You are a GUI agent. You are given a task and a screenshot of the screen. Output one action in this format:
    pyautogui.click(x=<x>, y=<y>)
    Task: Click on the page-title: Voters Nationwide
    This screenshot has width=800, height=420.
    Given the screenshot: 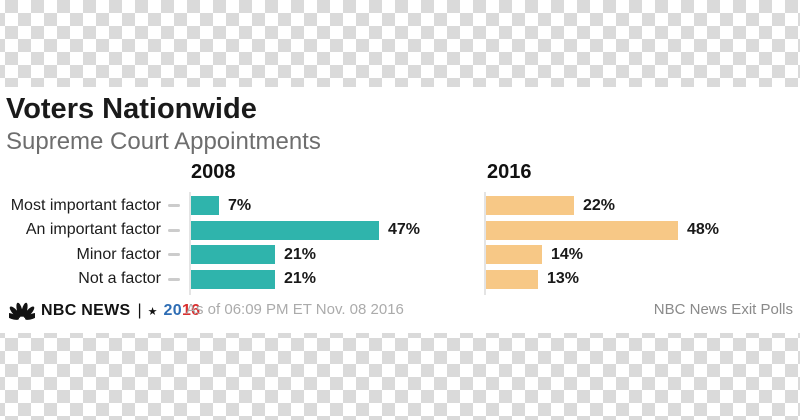 What is the action you would take?
    pyautogui.click(x=131, y=109)
    